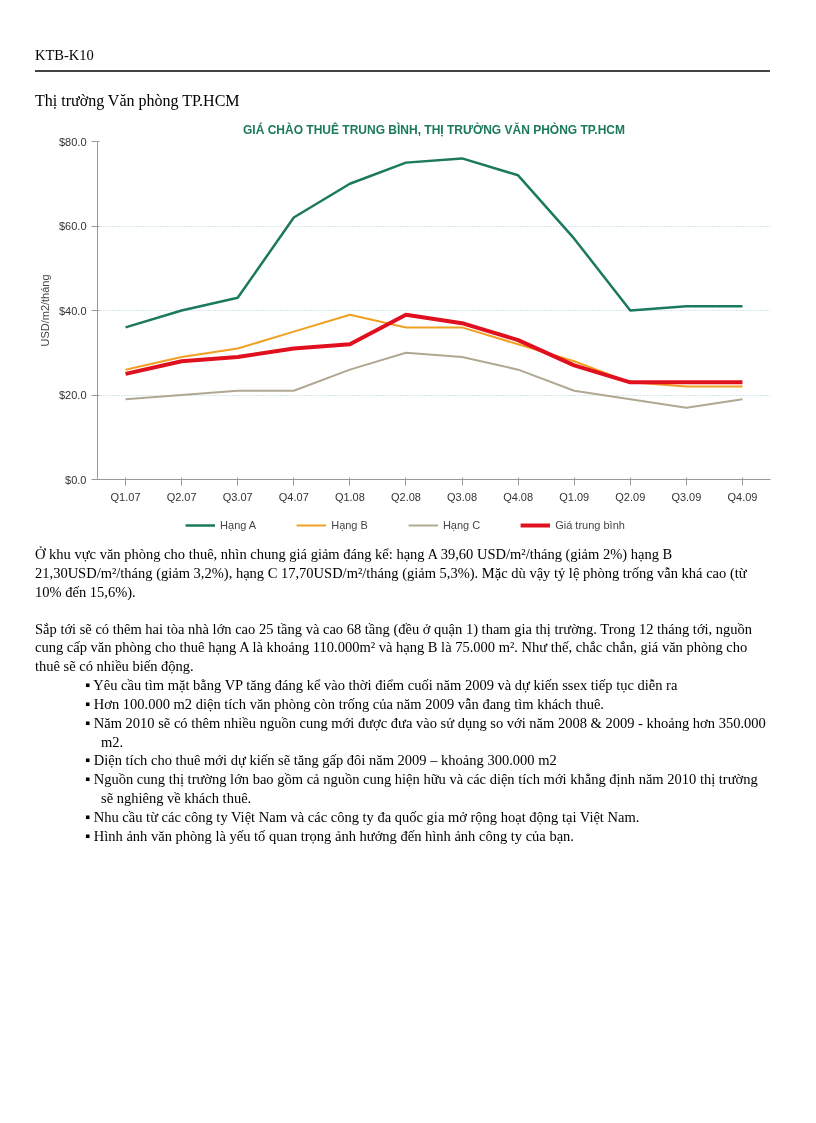 Image resolution: width=816 pixels, height=1123 pixels. What do you see at coordinates (421, 789) in the screenshot?
I see `text: ▪ Nguồn cung thị trường lớn bao gồm cả nguồn cung hiện hữu và các diện tích mới khẳng định năm 2010 thị trường sẽ nghiêng về khách thuê.` at bounding box center [421, 789].